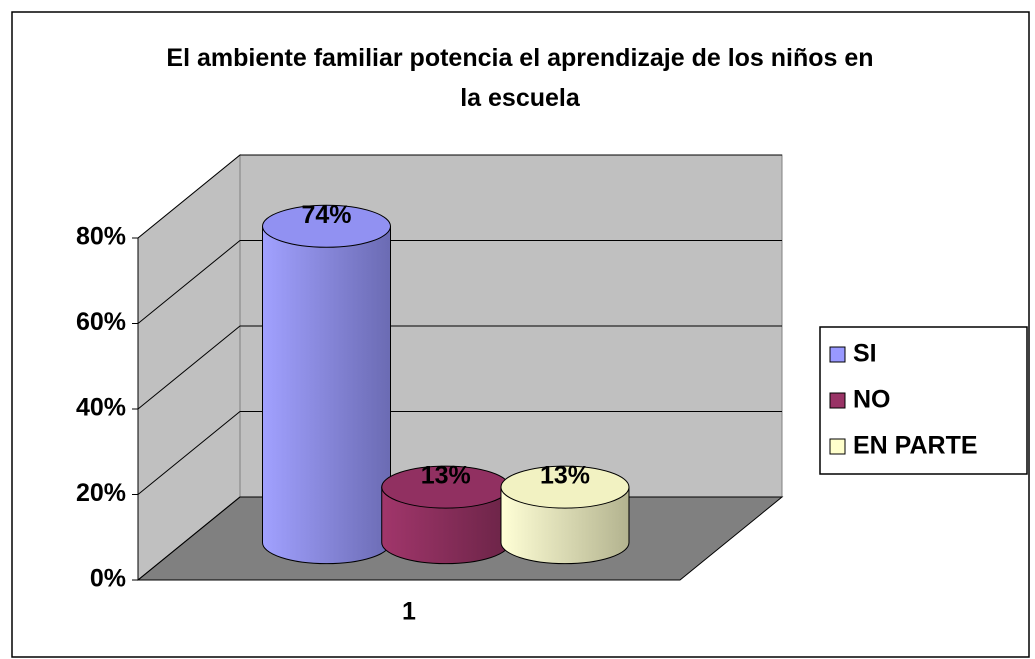 The height and width of the screenshot is (659, 1035). What do you see at coordinates (101, 322) in the screenshot?
I see `y-tick-label: 60%` at bounding box center [101, 322].